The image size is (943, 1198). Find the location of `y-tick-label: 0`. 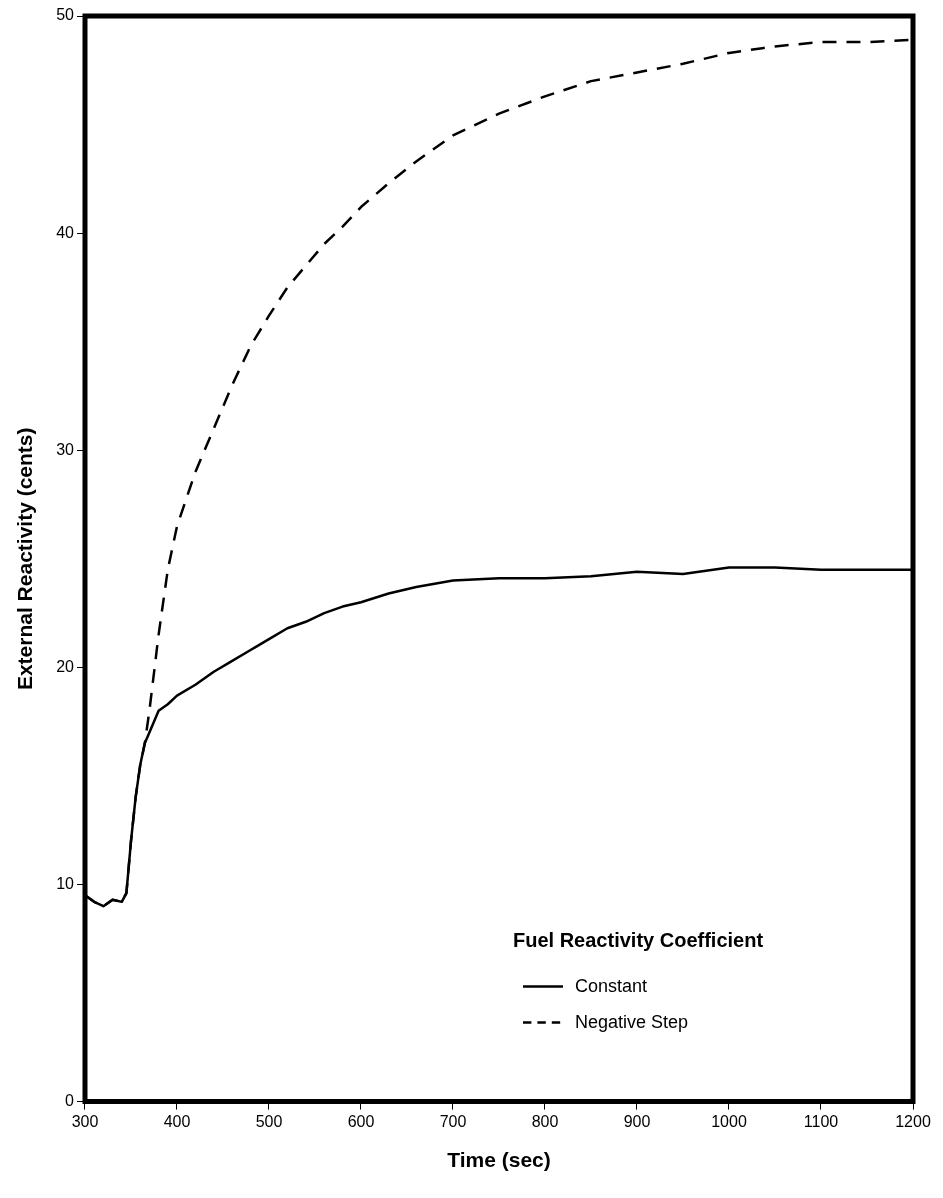

y-tick-label: 0 is located at coordinates (70, 1101).